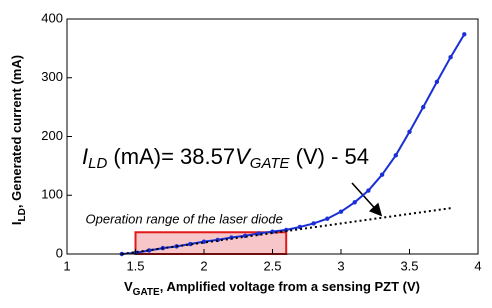 Image resolution: width=492 pixels, height=308 pixels. What do you see at coordinates (52, 135) in the screenshot?
I see `y-tick-label: 200` at bounding box center [52, 135].